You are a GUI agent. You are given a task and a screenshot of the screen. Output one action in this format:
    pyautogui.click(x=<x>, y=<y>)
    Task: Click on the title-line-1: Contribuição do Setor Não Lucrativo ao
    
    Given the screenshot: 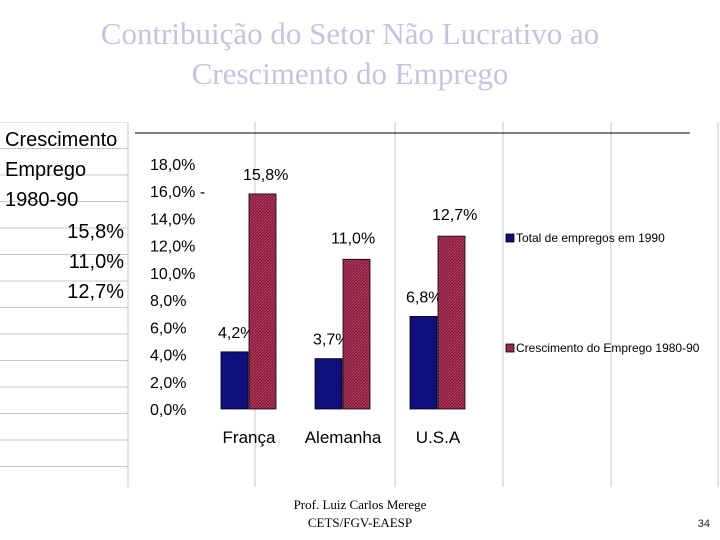 What is the action you would take?
    pyautogui.click(x=350, y=33)
    